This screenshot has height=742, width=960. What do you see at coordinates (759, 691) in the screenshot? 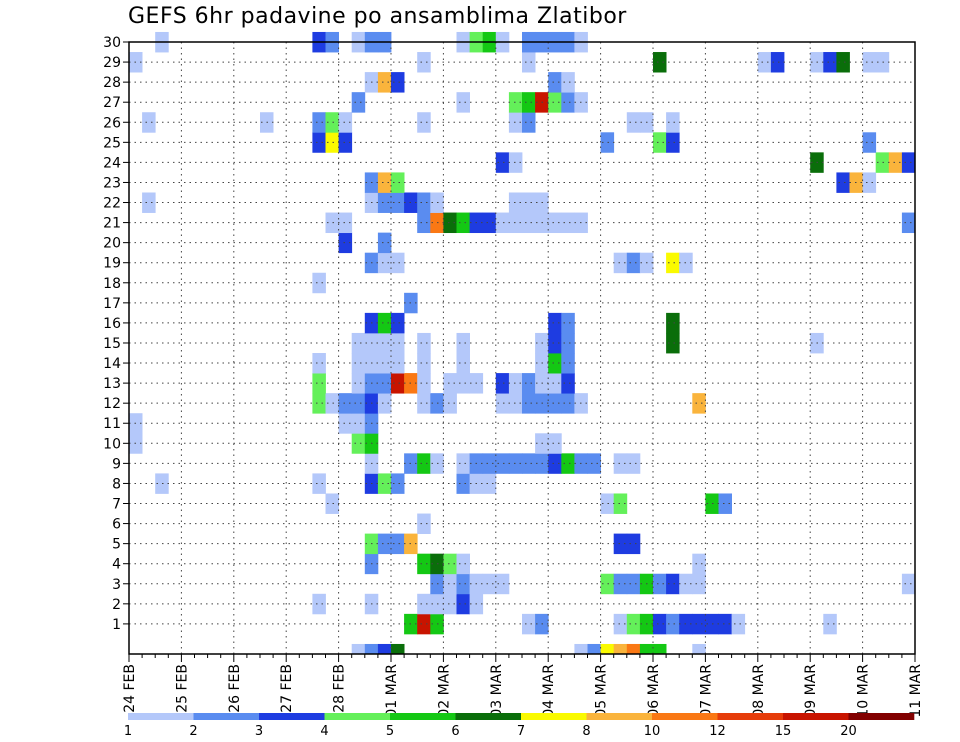
I see `x-tick-label: 08 MAR` at bounding box center [759, 691].